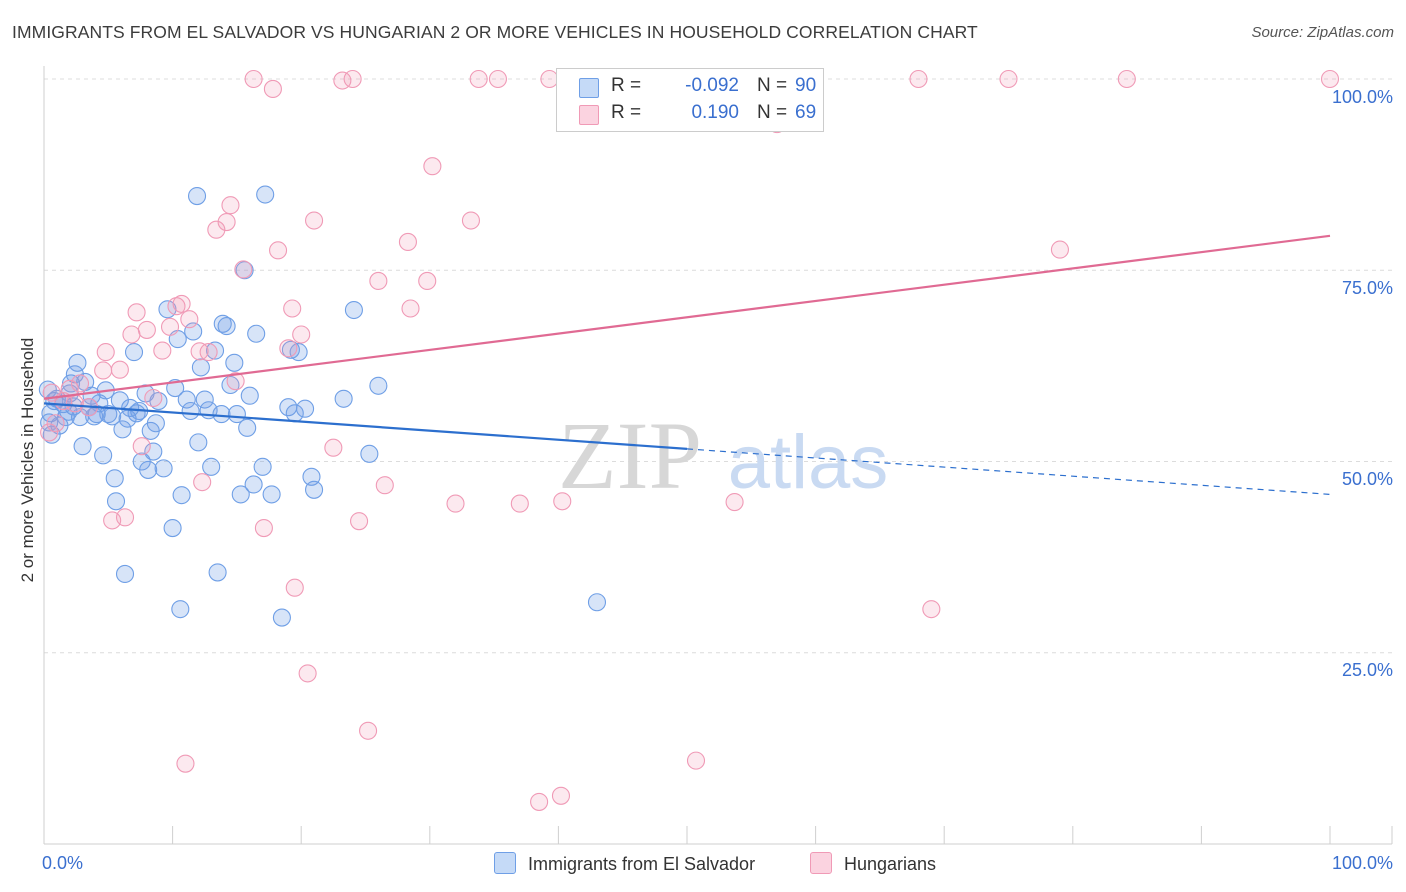 This screenshot has height=892, width=1406. What do you see at coordinates (642, 864) in the screenshot?
I see `bottom-legend-label: Immigrants from El Salvador` at bounding box center [642, 864].